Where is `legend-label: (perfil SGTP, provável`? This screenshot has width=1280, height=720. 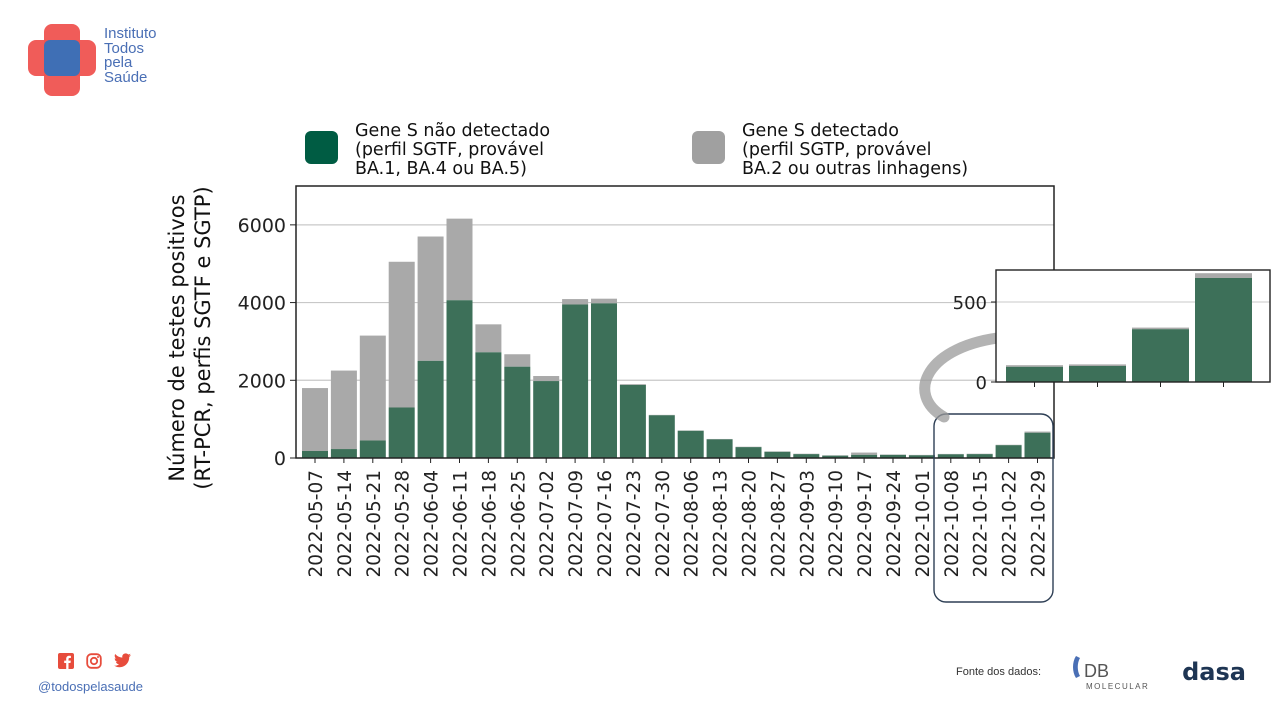 legend-label: (perfil SGTP, provável is located at coordinates (836, 150).